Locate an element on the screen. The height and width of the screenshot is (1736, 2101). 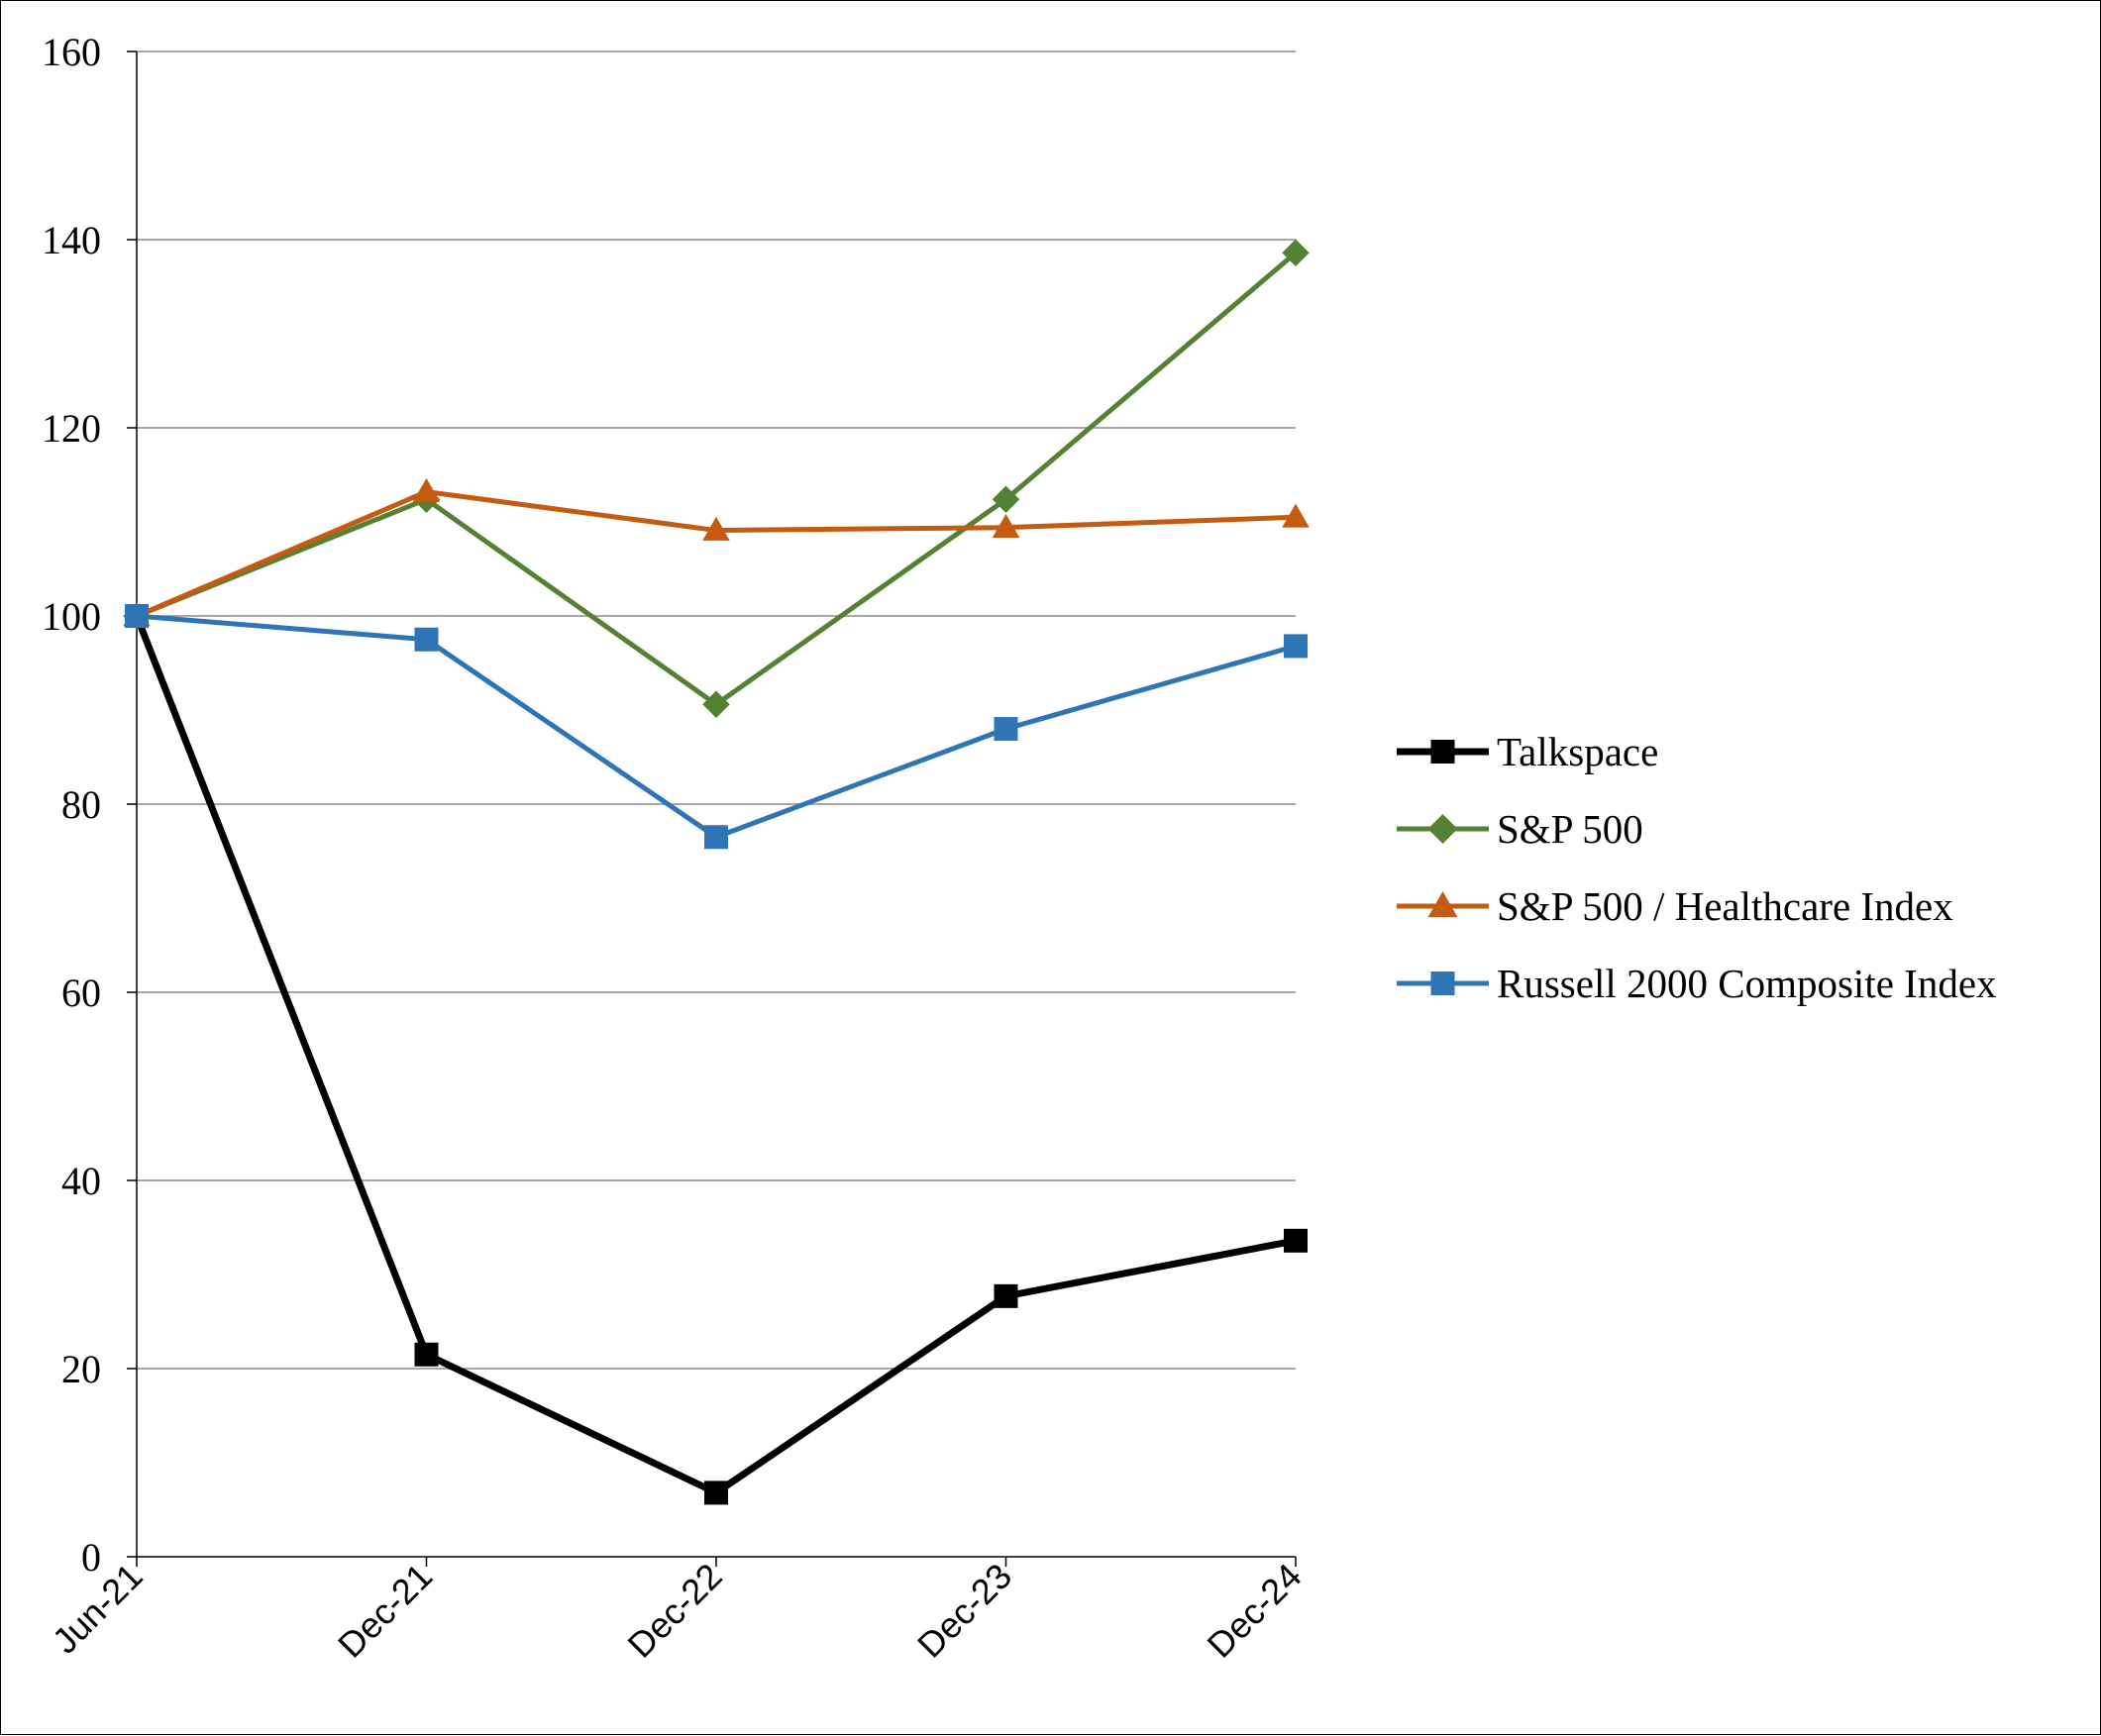
x-axis-ticks: Jun-21 Dec-21 Dec-22 Dec-23 Dec-24 is located at coordinates (678, 1611).